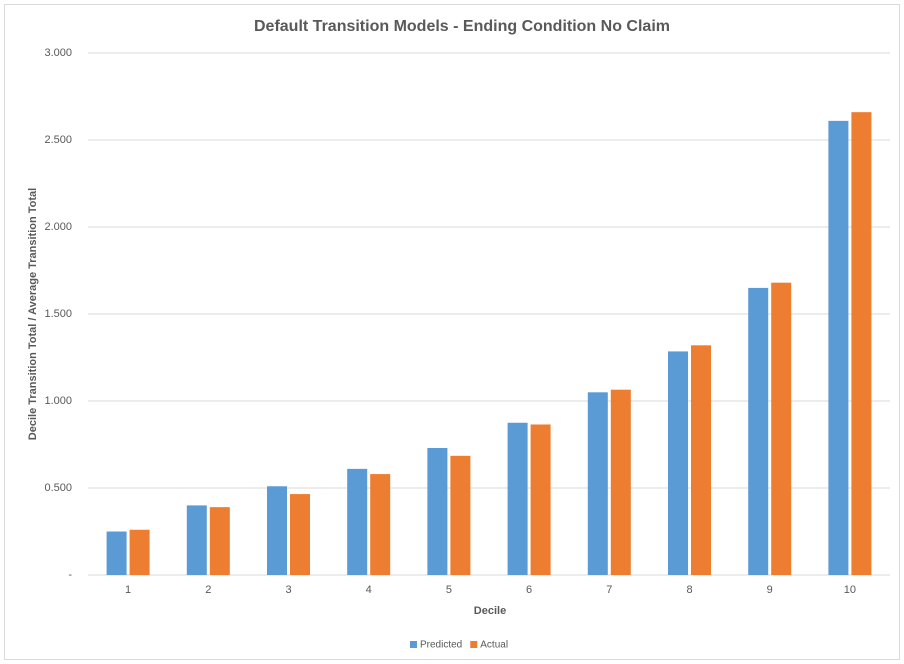  Describe the element at coordinates (58, 401) in the screenshot. I see `y-tick-label: 1.000` at that location.